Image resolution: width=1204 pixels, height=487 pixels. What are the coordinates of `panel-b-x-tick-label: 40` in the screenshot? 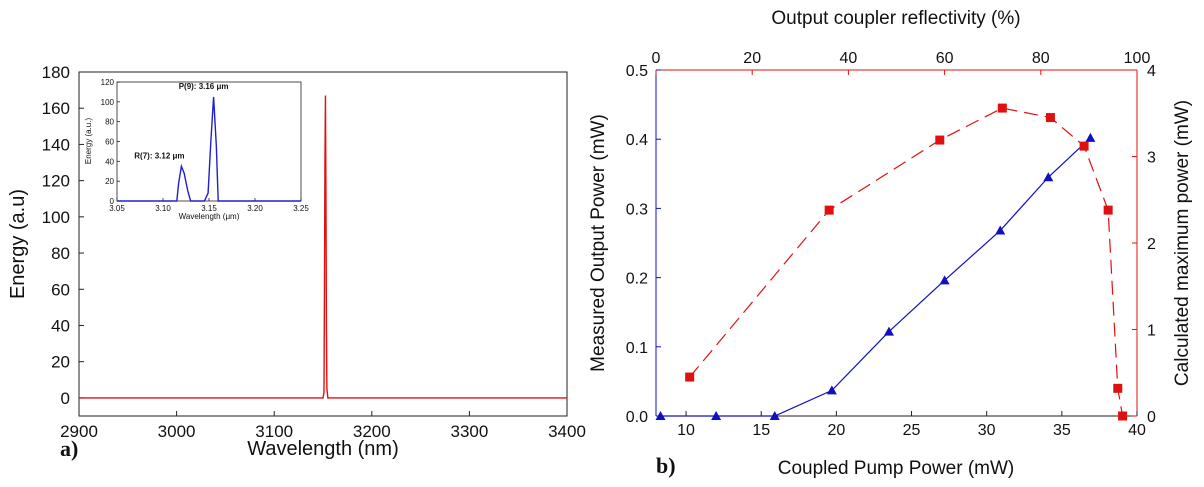 It's located at (1137, 430).